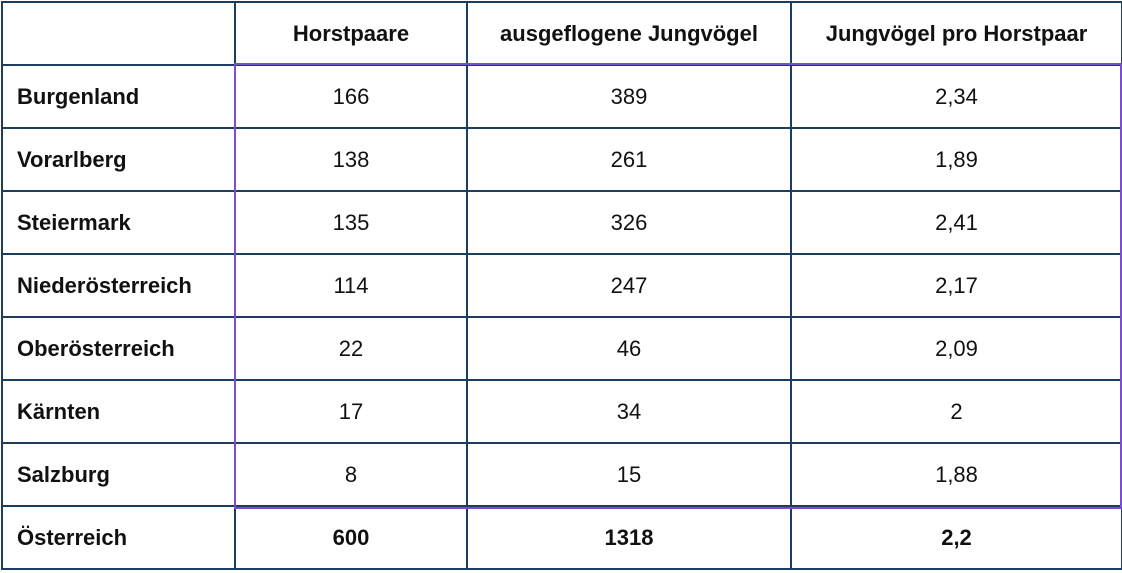 This screenshot has width=1122, height=573. I want to click on cell: Jungvögel pro Horstpaar, so click(956, 33).